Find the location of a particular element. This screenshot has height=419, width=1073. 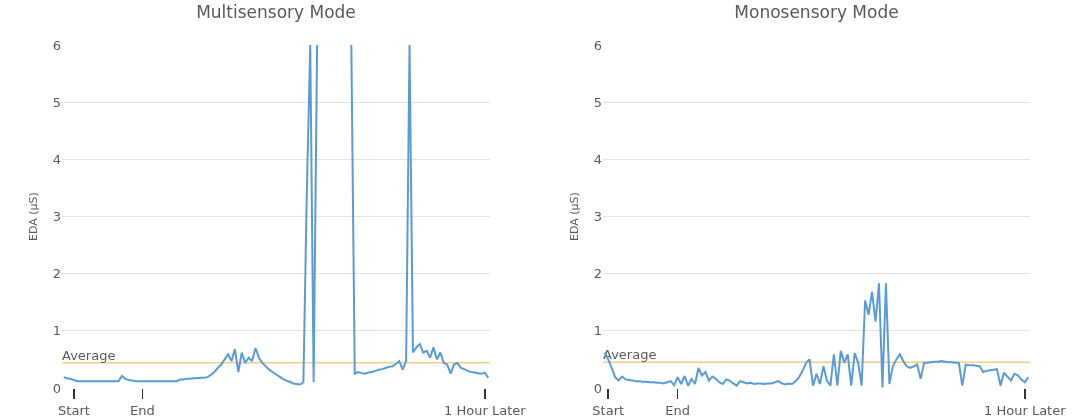

chart-title: Multisensory Mode is located at coordinates (276, 12).